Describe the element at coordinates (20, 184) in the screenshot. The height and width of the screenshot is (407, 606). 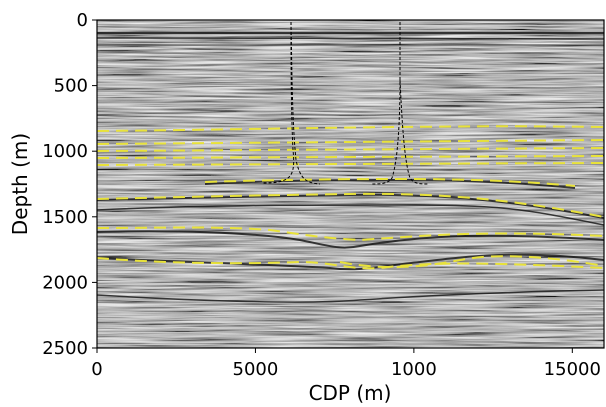
I see `y-axis-label: Depth (m)` at that location.